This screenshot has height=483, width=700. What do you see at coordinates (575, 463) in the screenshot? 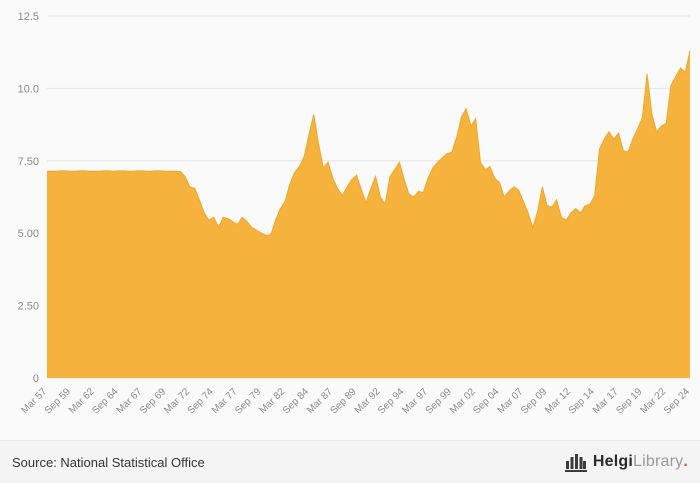
I see `library-bars-icon` at bounding box center [575, 463].